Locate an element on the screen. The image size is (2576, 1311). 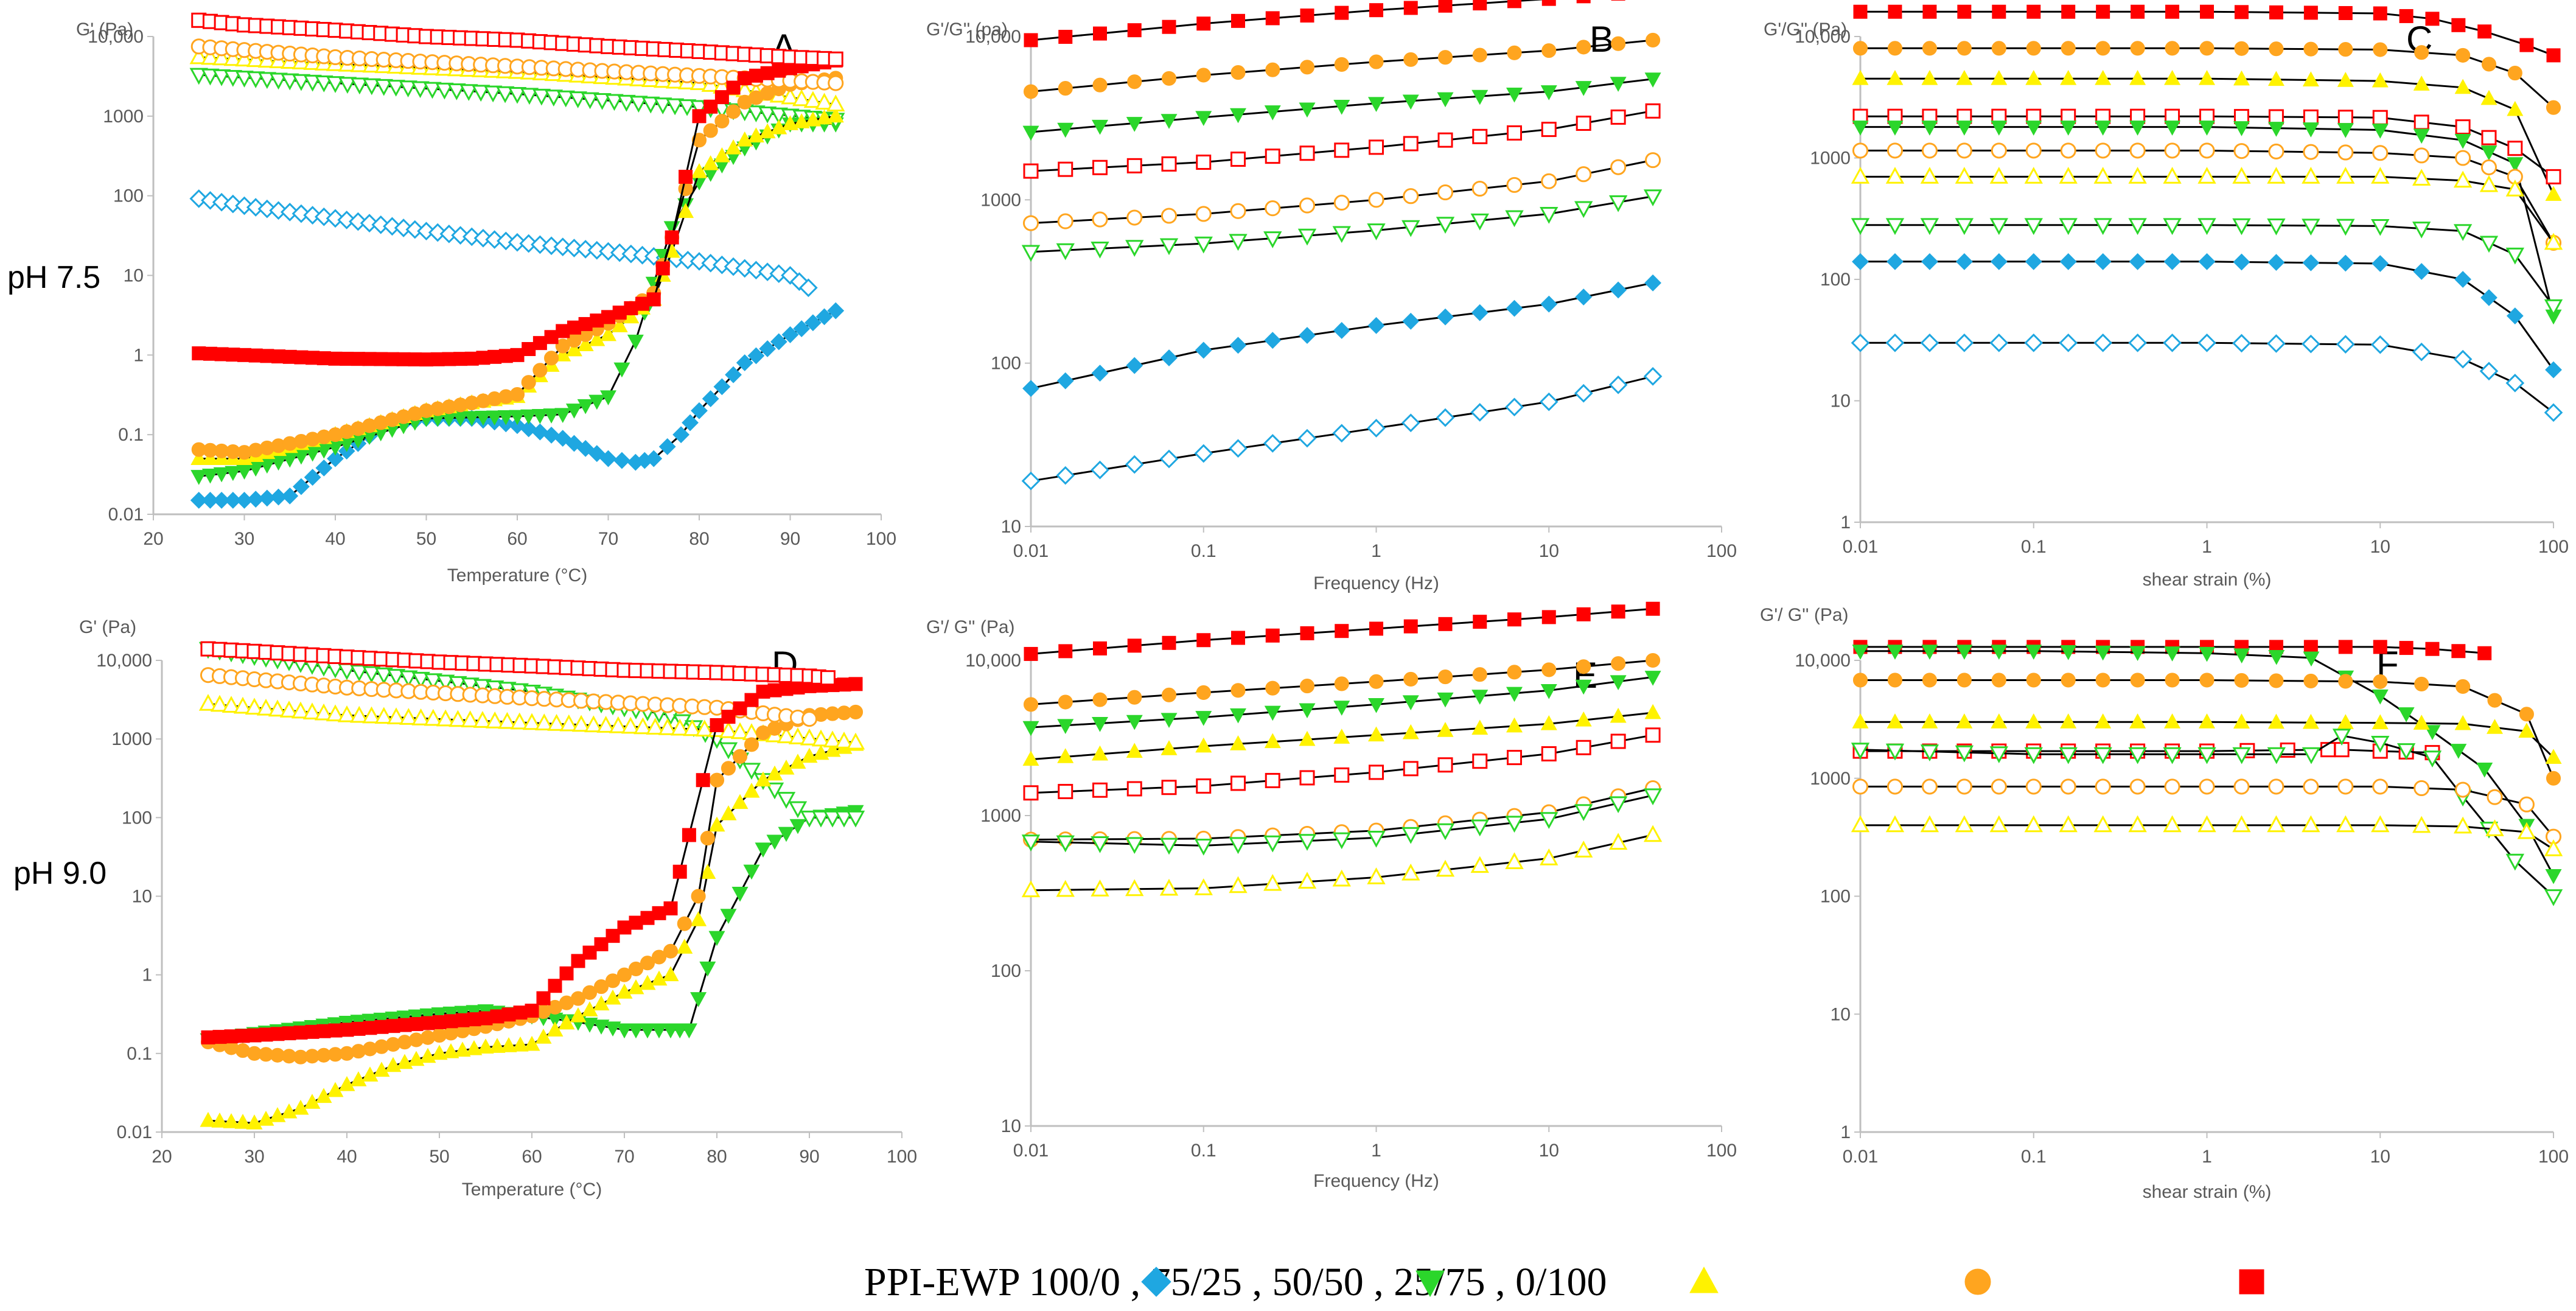
y-tick-label: 100 is located at coordinates (137, 818).